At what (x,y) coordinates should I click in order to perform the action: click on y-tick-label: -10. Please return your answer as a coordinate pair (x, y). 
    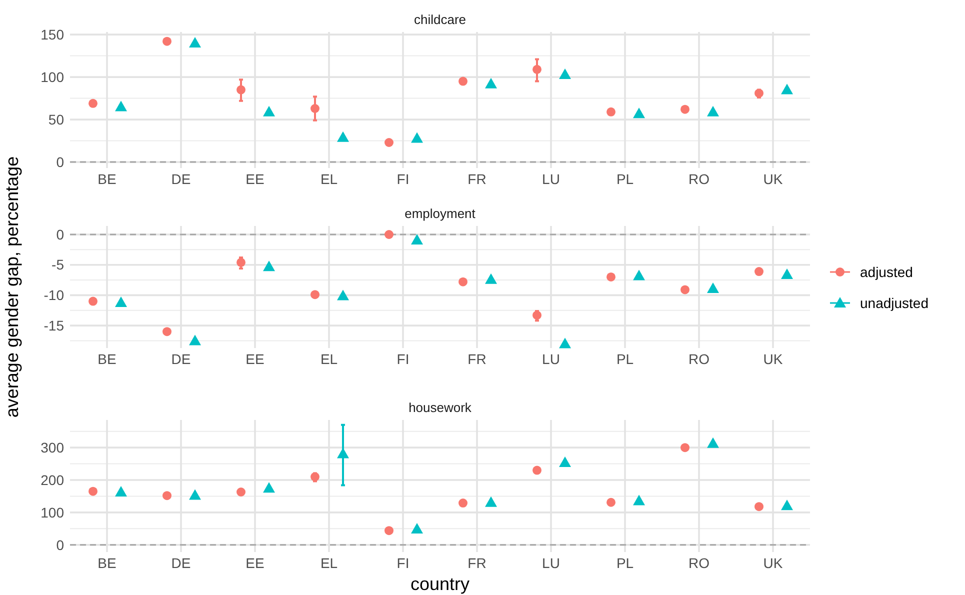
    Looking at the image, I should click on (54, 295).